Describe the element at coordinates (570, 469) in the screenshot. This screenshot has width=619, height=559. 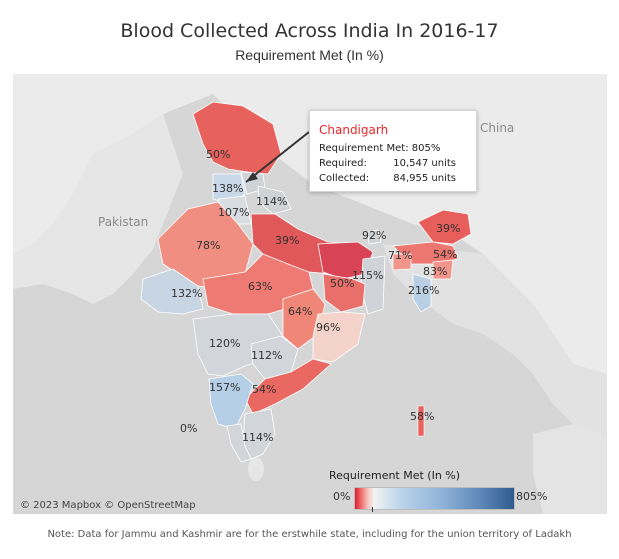
I see `se-asia-land` at that location.